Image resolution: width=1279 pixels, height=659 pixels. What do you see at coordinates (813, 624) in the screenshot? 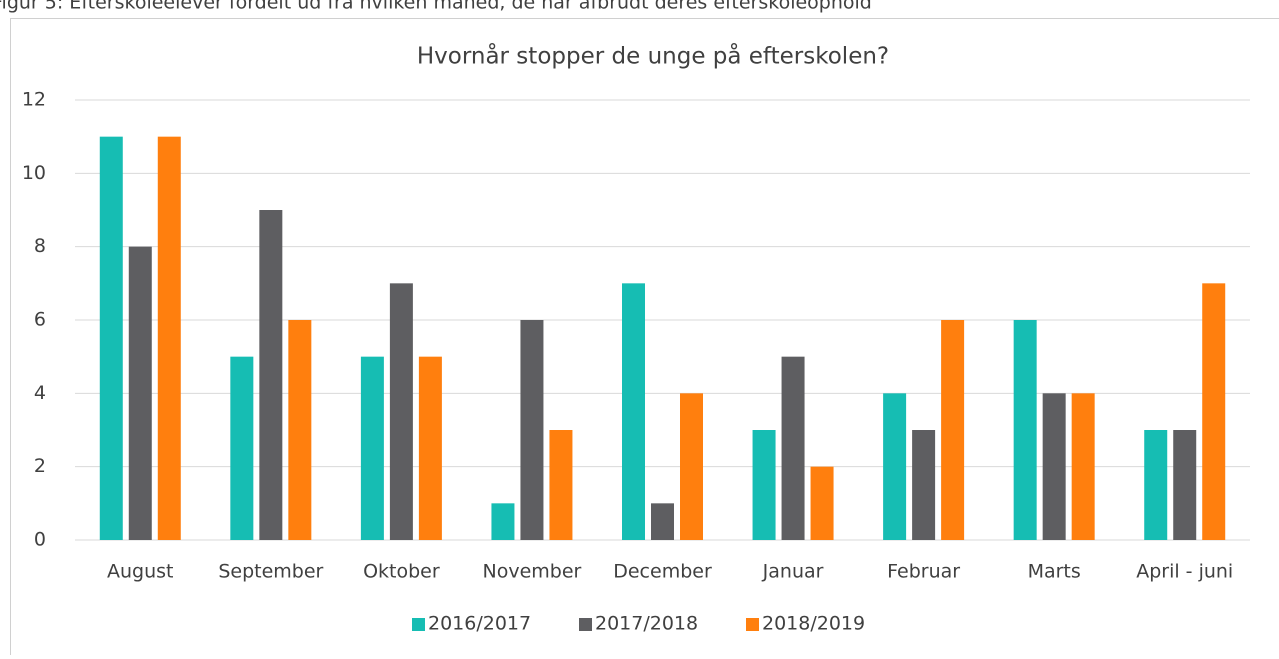
I see `legend-label: 2018/2019` at bounding box center [813, 624].